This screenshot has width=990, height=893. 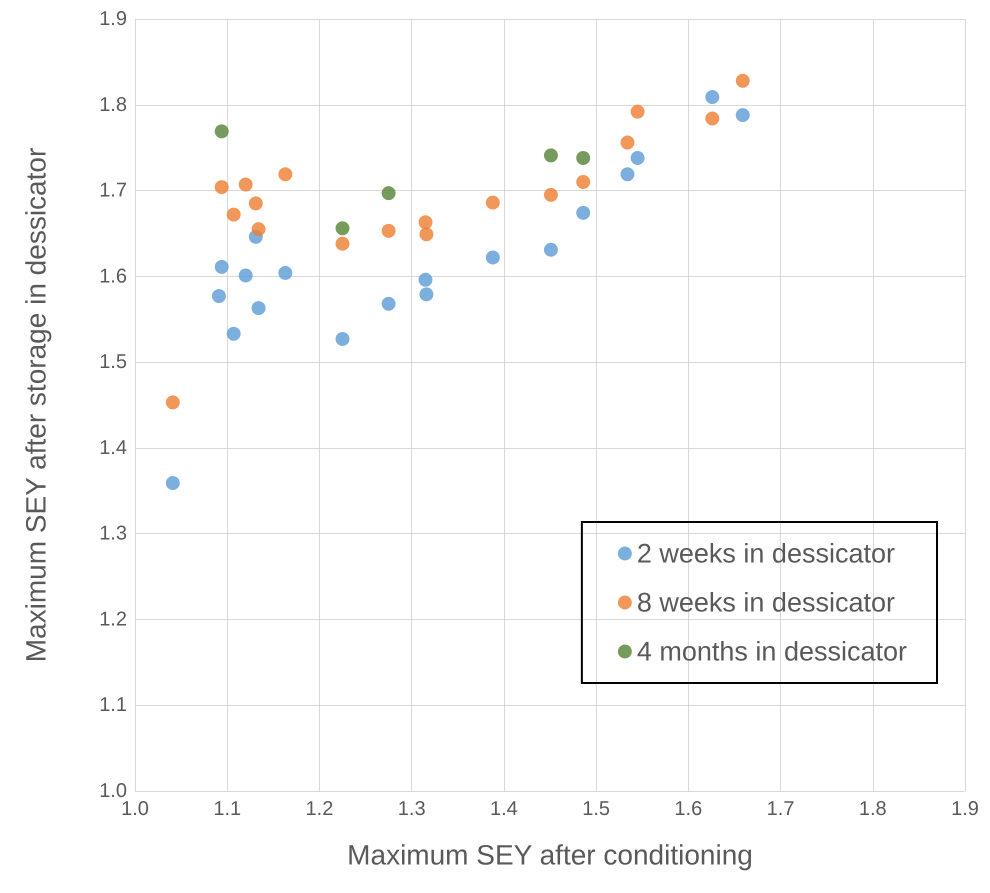 What do you see at coordinates (596, 809) in the screenshot?
I see `x-tick-label: 1.5` at bounding box center [596, 809].